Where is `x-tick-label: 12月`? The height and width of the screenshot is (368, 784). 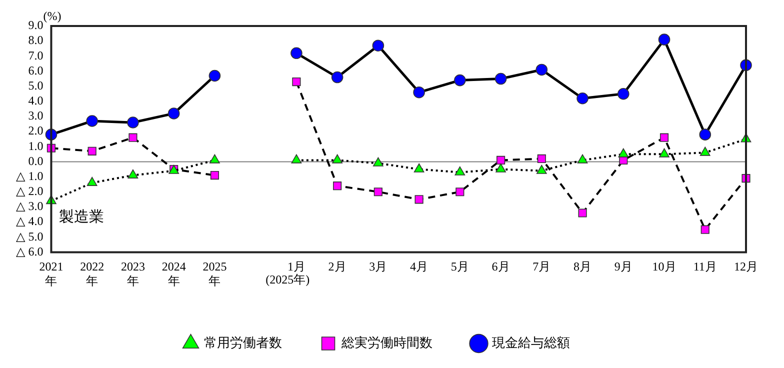 x-tick-label: 12月 is located at coordinates (746, 267).